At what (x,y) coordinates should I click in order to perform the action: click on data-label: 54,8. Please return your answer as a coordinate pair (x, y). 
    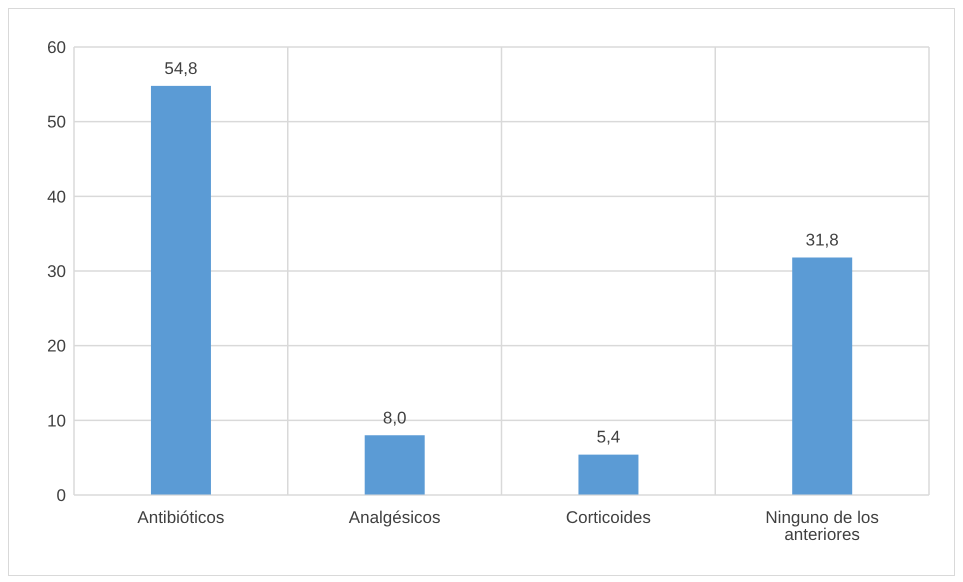
    Looking at the image, I should click on (181, 68).